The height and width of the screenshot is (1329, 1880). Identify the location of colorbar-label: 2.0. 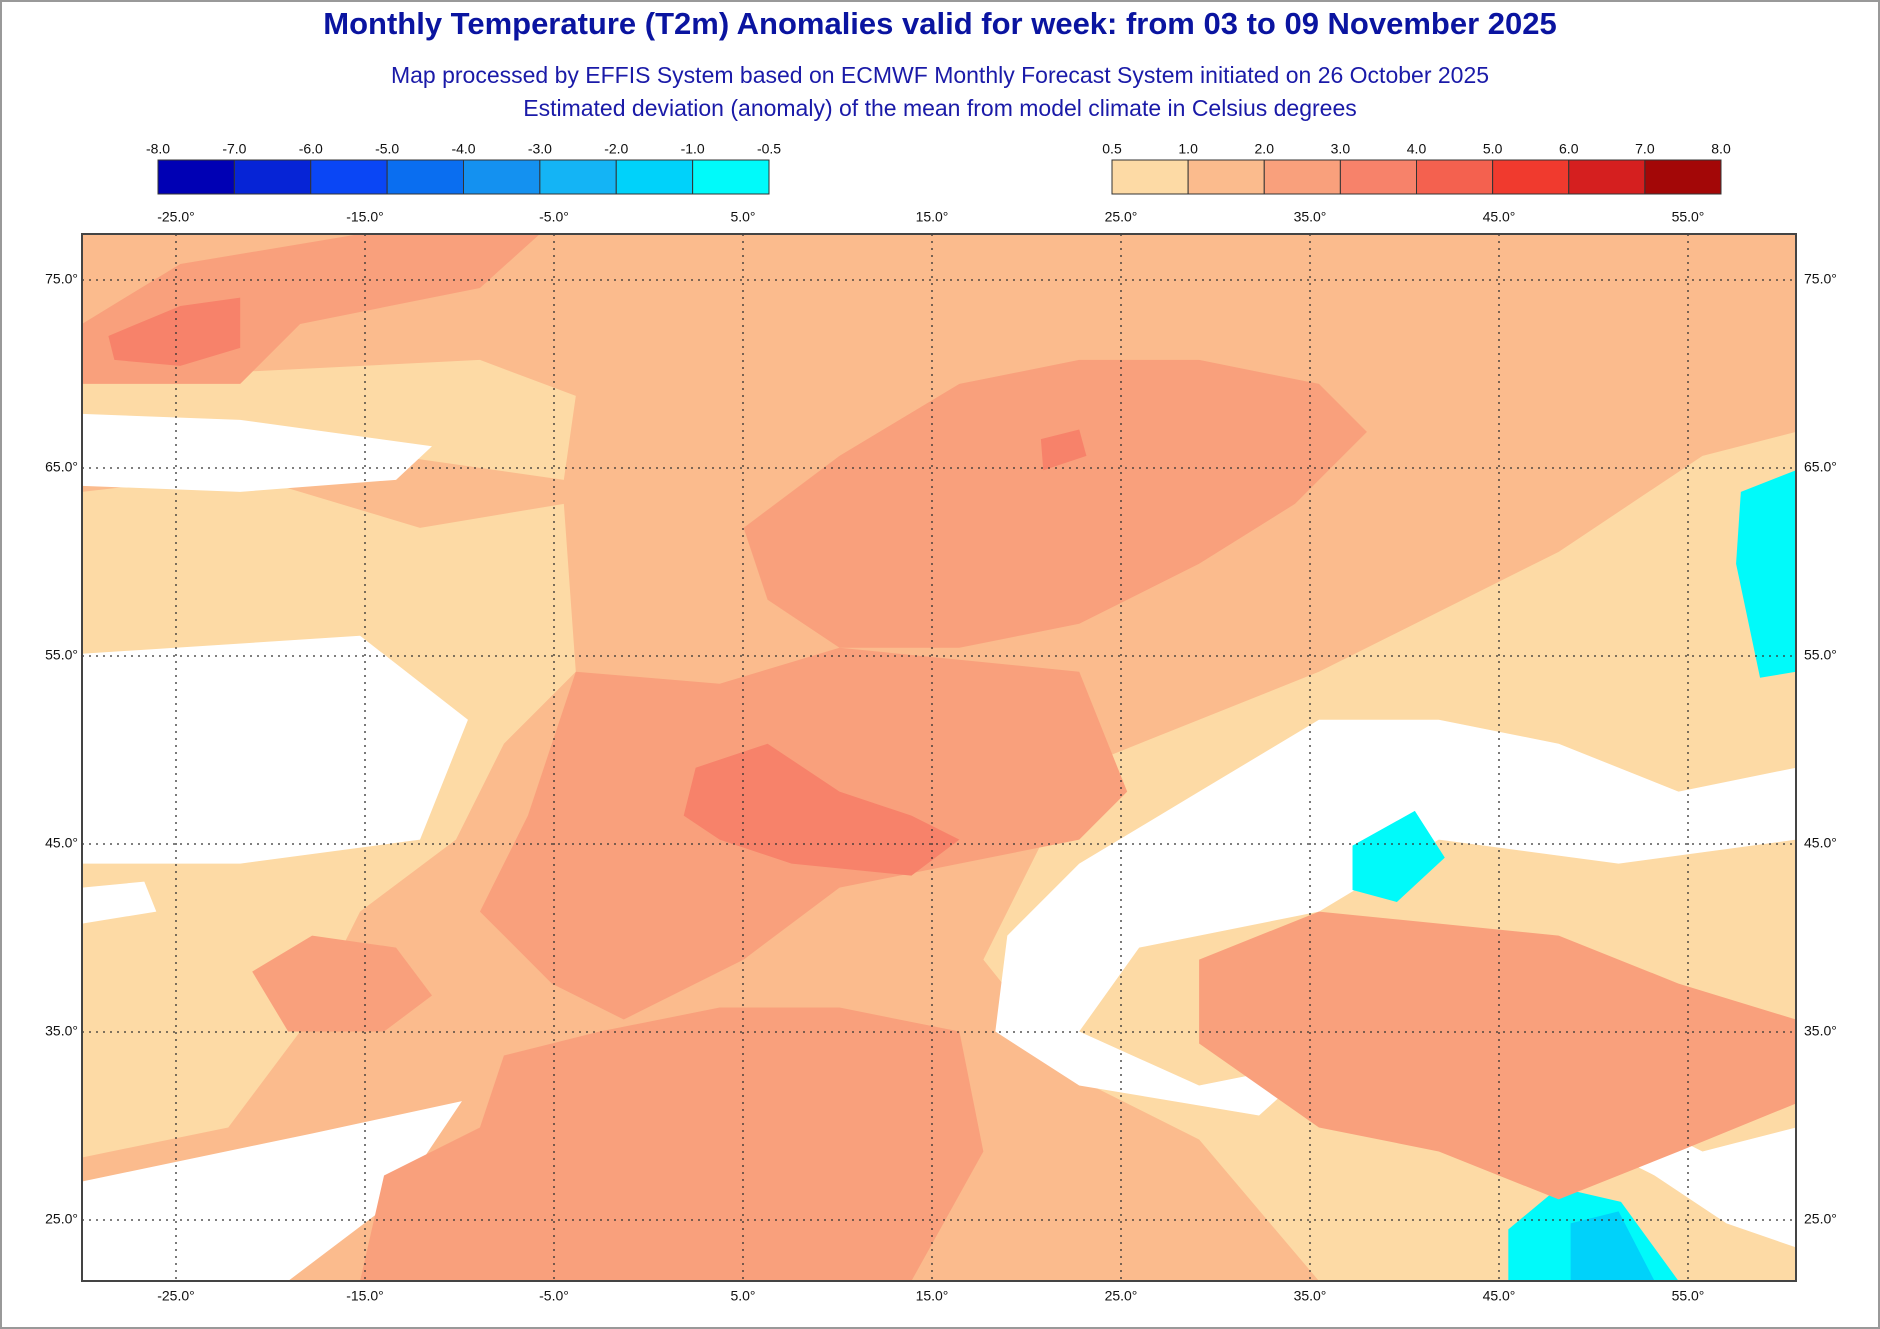
(1265, 149).